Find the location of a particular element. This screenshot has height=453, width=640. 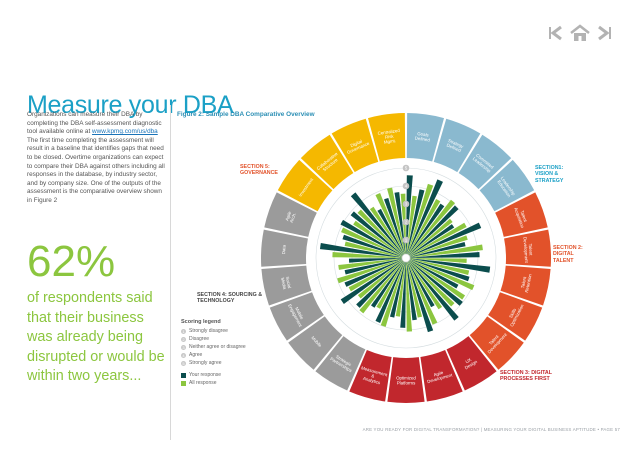

scale-label: 4 is located at coordinates (406, 186).